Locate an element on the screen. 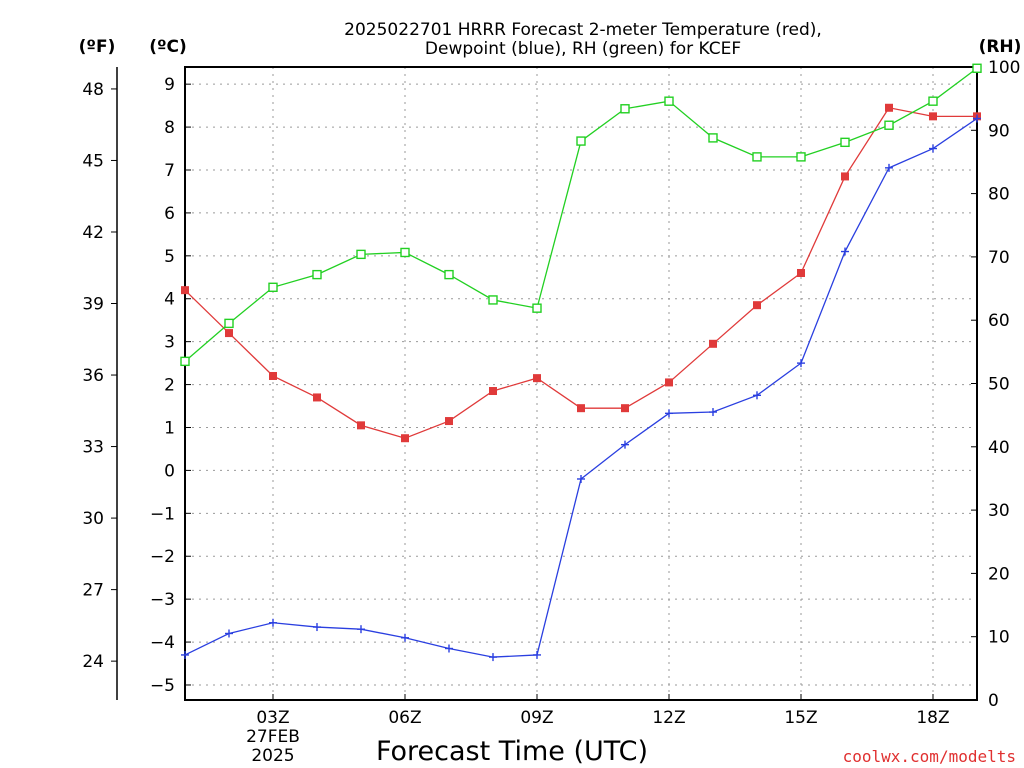 The image size is (1024, 768). x-tick-label: 15Z is located at coordinates (800, 718).